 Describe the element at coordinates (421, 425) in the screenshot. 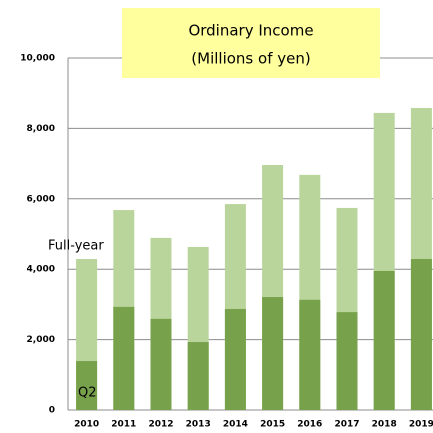

I see `x-tick-label: 2019` at that location.